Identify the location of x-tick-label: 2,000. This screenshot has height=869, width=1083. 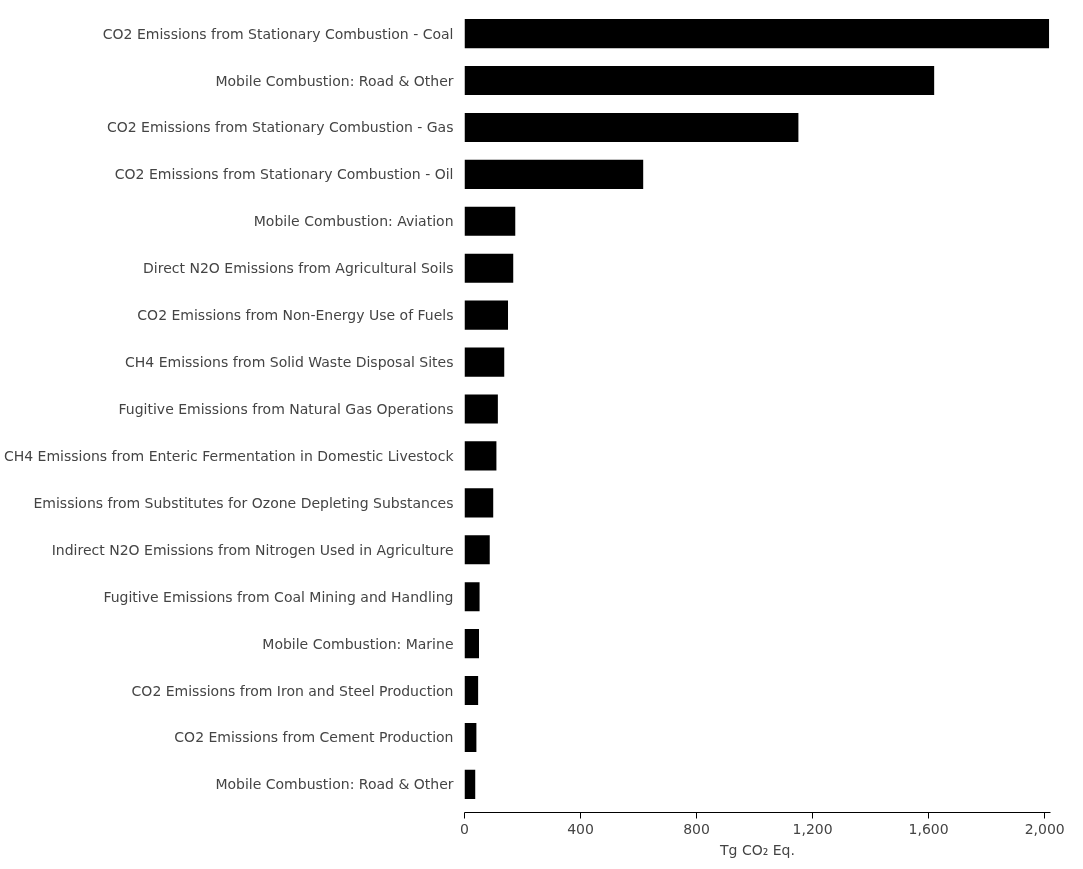
(1044, 828).